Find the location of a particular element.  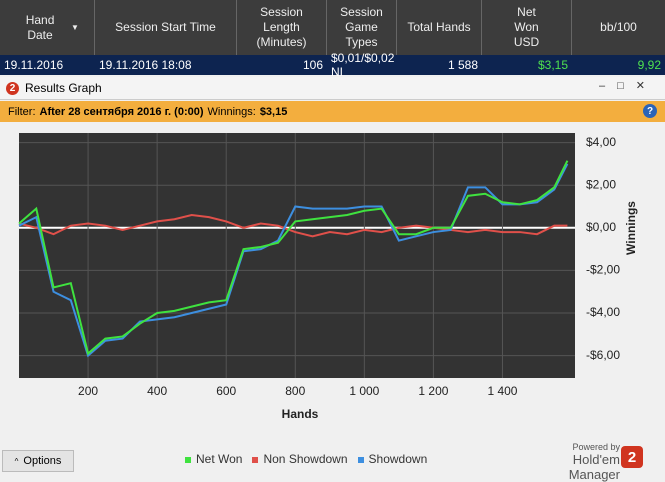

brand-logo: 2 is located at coordinates (632, 457).